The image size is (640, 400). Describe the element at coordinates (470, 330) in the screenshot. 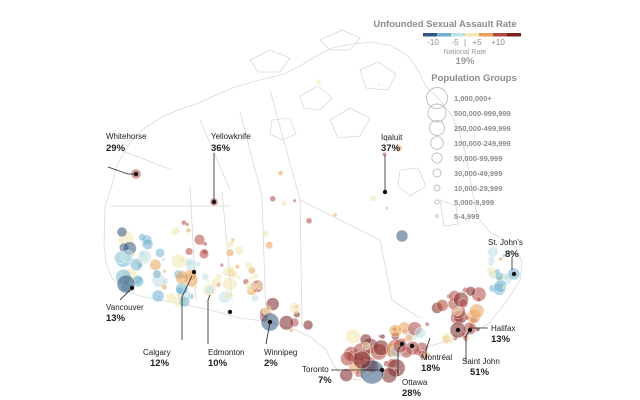

I see `marker-halifax` at that location.